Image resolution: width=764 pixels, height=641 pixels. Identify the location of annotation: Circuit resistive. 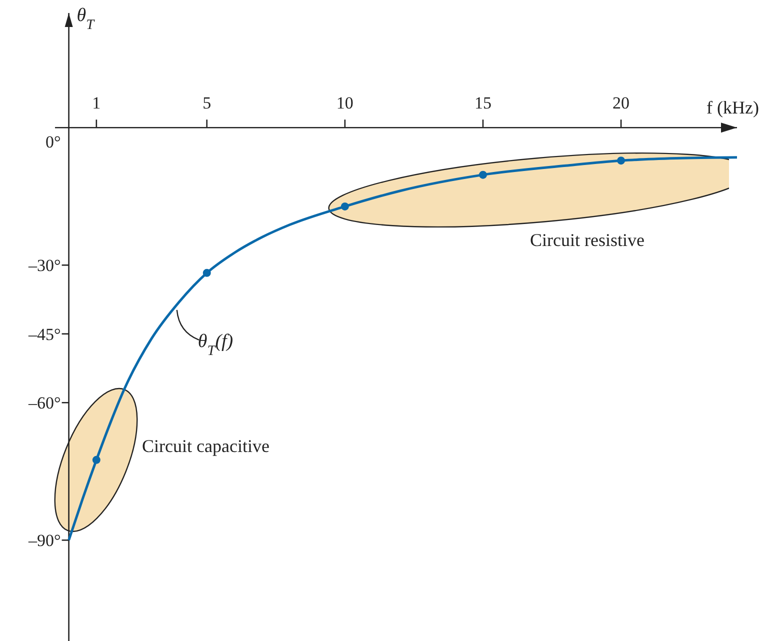
(587, 240).